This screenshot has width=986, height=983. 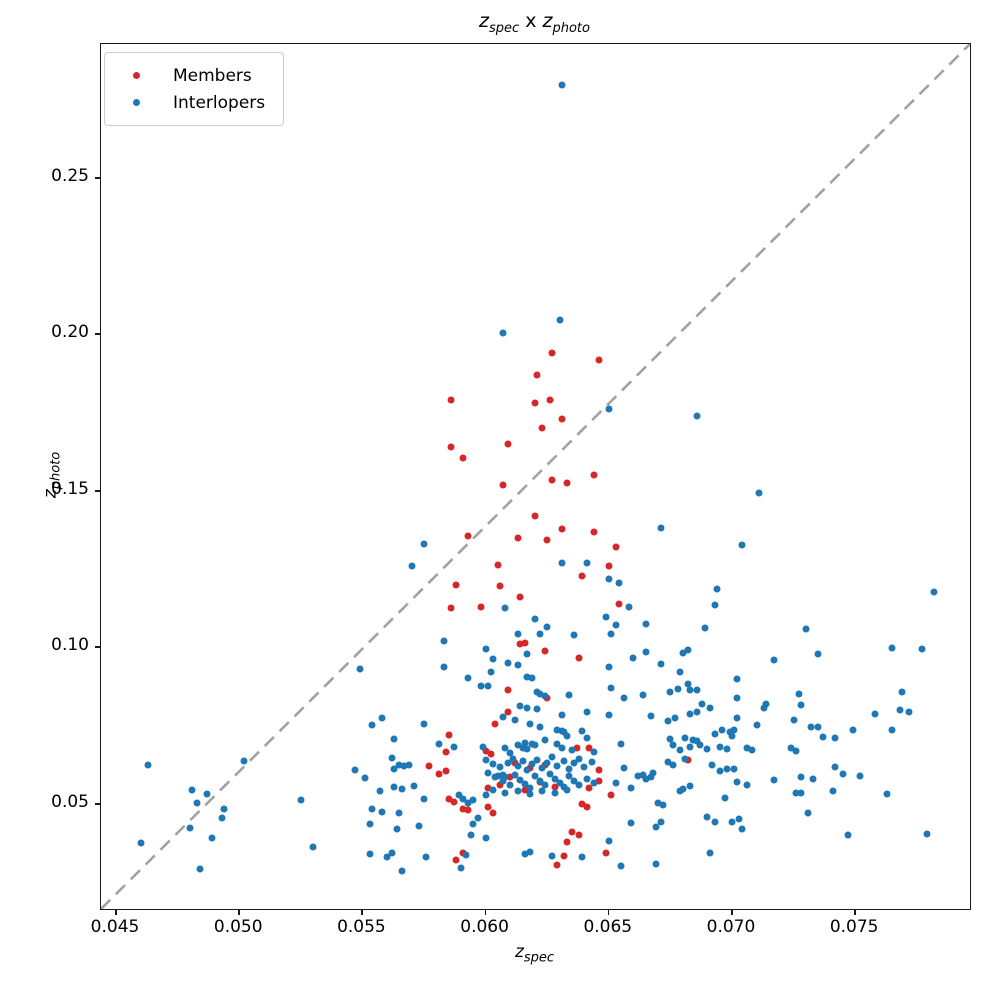 I want to click on y-axis-label-sub: photo, so click(x=56, y=470).